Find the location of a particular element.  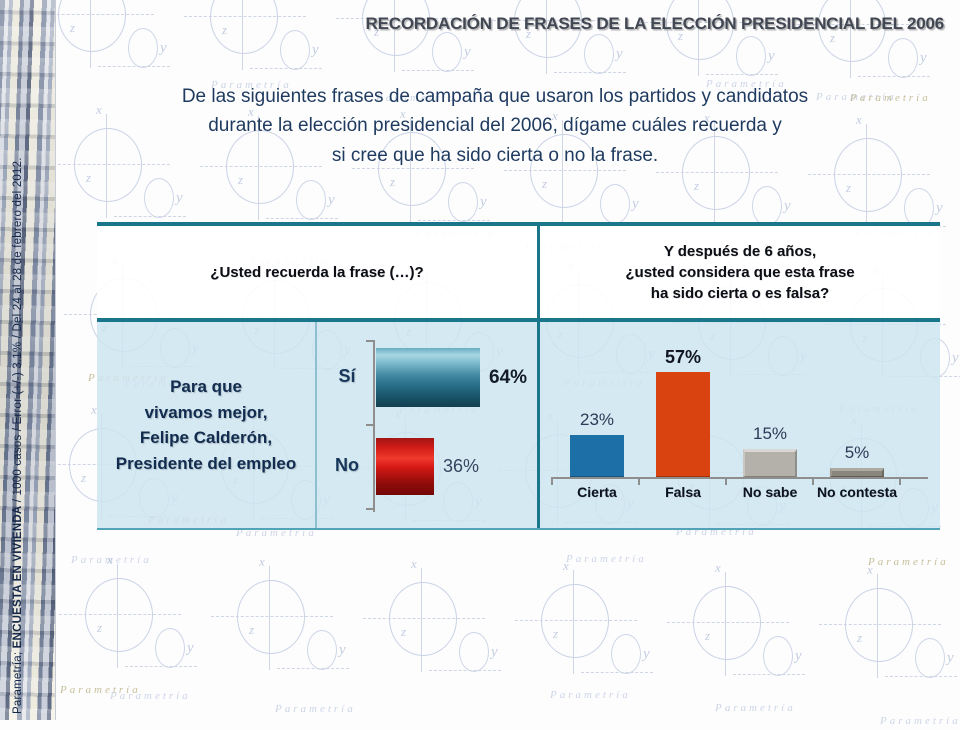

phrase-line: Felipe Calderón, is located at coordinates (206, 437).